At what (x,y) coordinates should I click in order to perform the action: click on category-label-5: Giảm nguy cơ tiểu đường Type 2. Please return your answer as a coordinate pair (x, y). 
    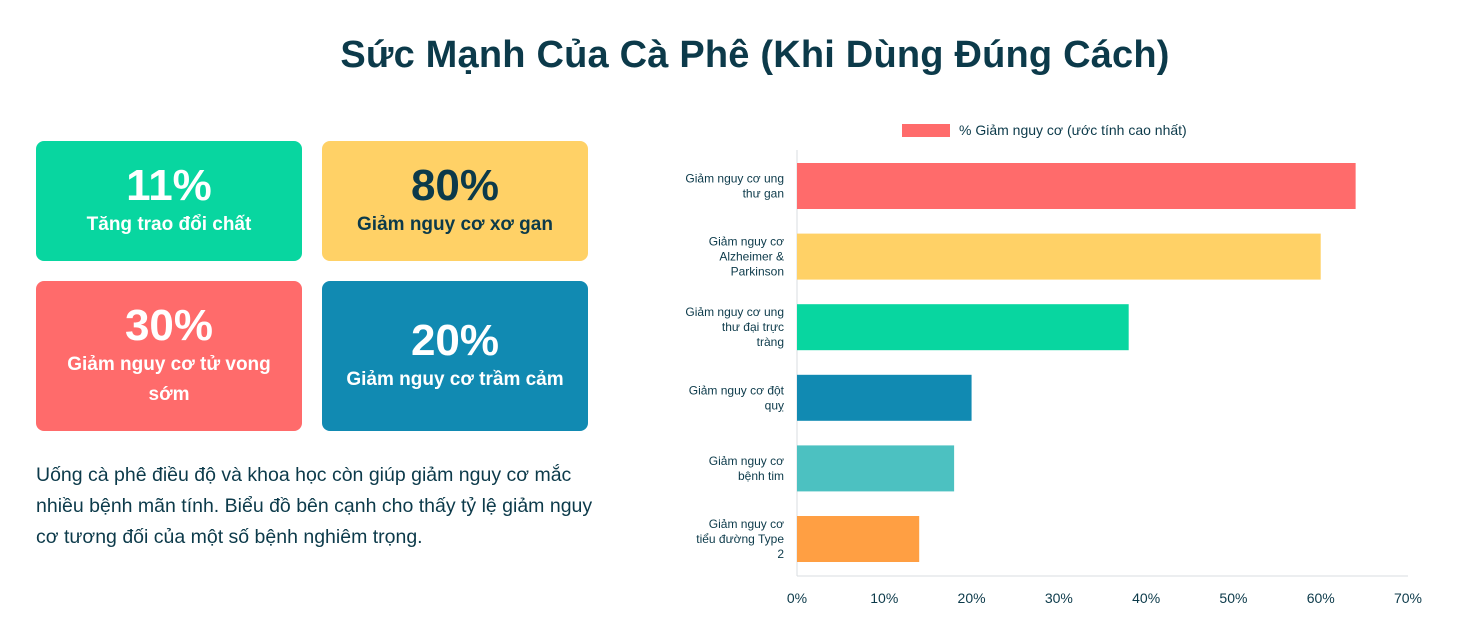
    Looking at the image, I should click on (740, 539).